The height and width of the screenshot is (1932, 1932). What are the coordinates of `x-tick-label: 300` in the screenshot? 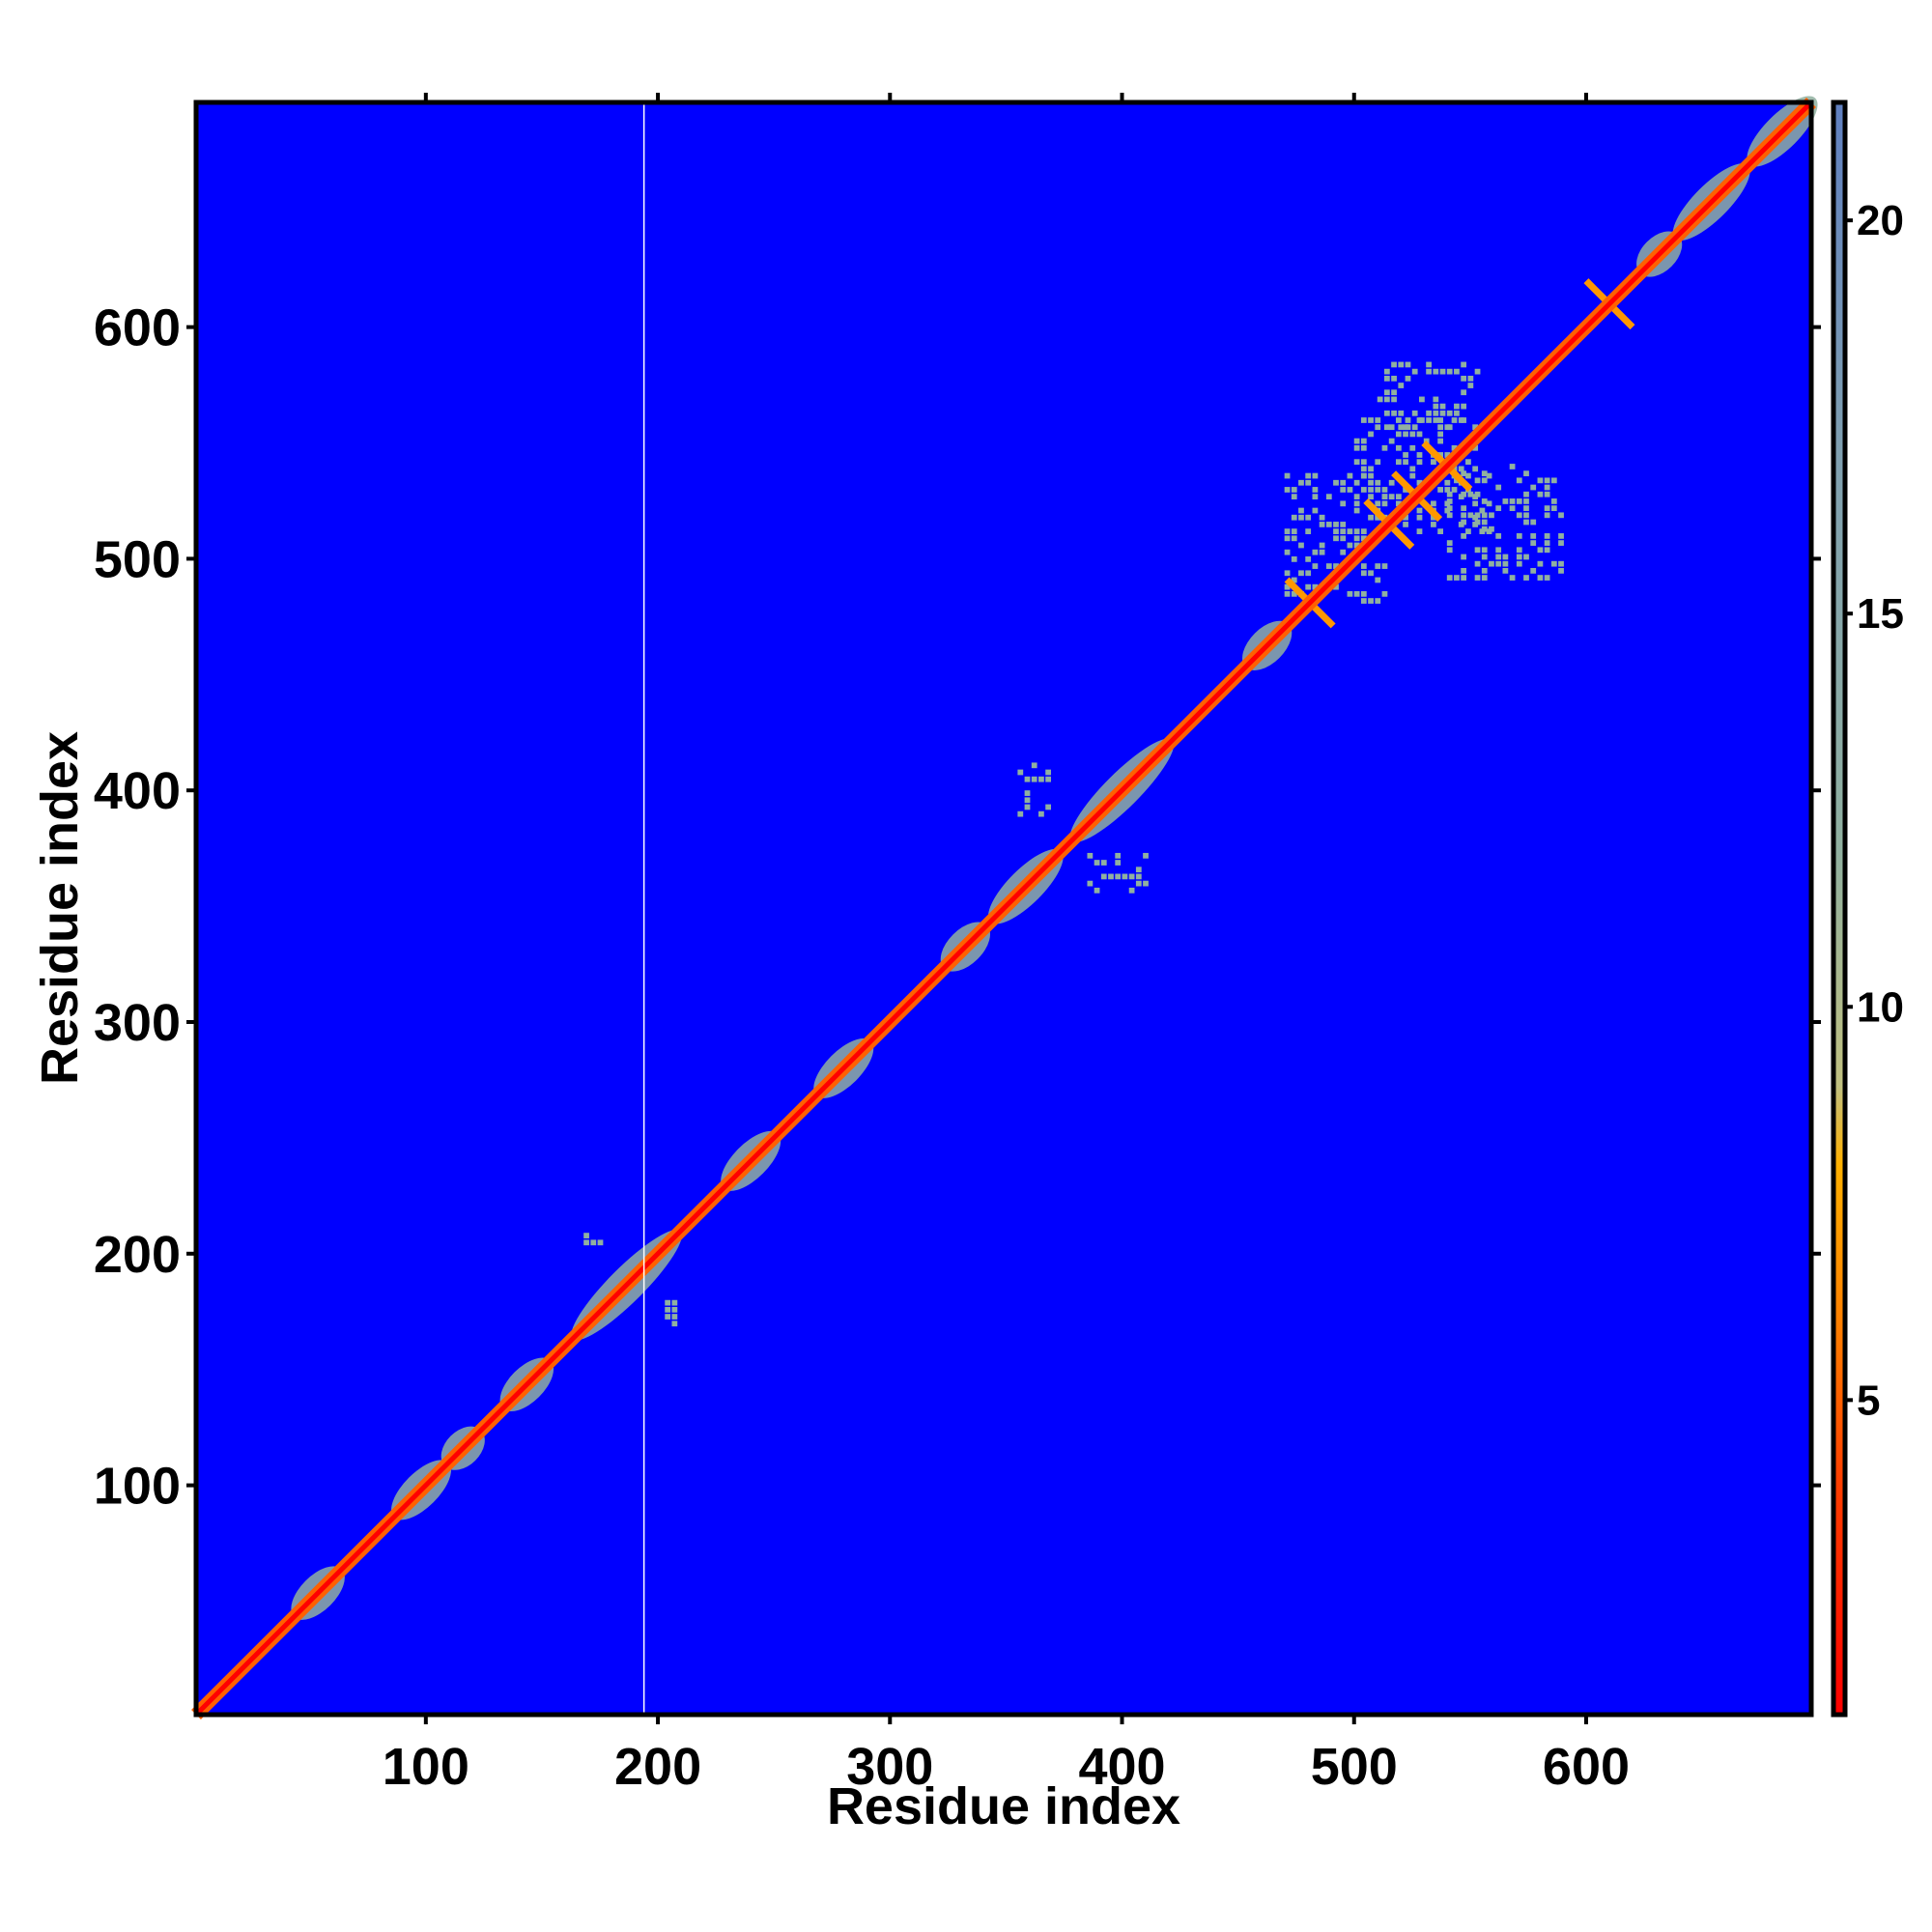 It's located at (889, 1767).